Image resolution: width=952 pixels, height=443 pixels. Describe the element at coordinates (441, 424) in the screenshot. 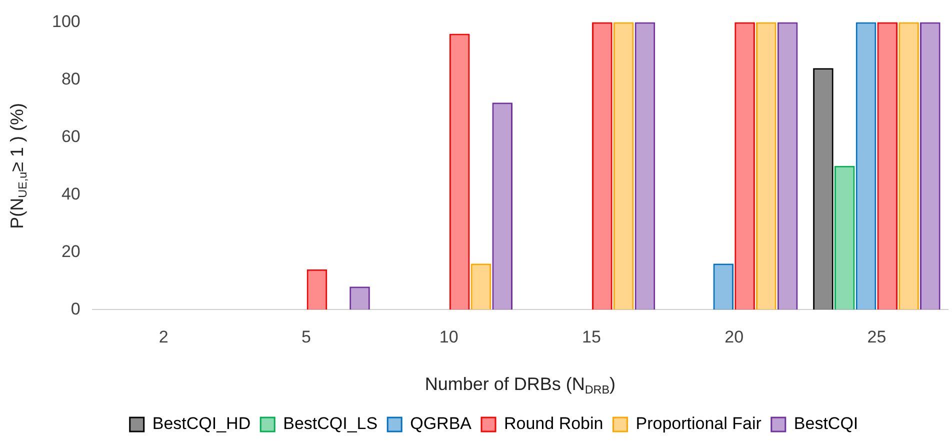

I see `legend-label: QGRBA` at that location.